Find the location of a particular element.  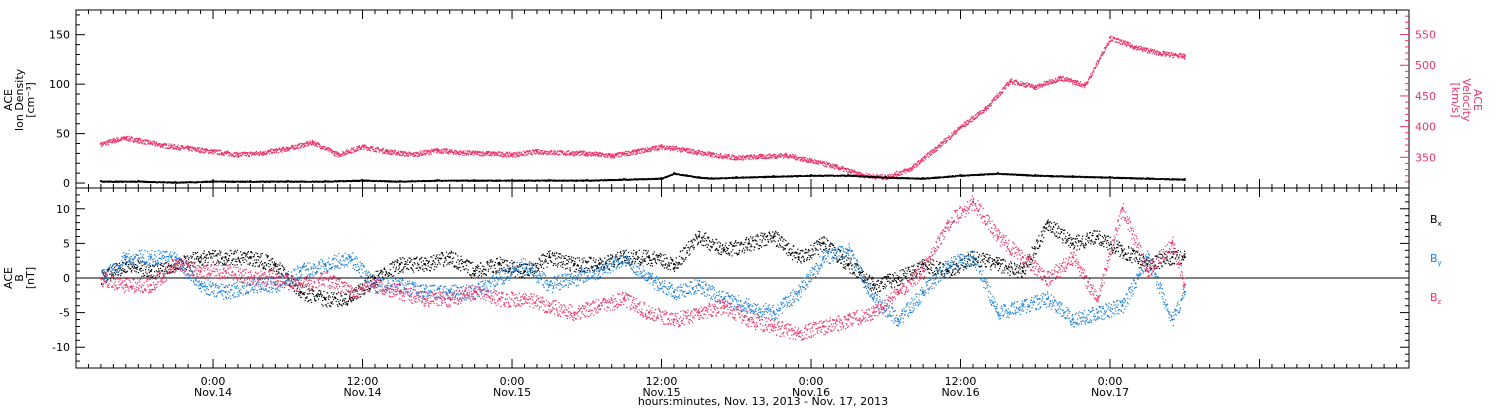

right-y-tick-label: 450 is located at coordinates (1425, 96).